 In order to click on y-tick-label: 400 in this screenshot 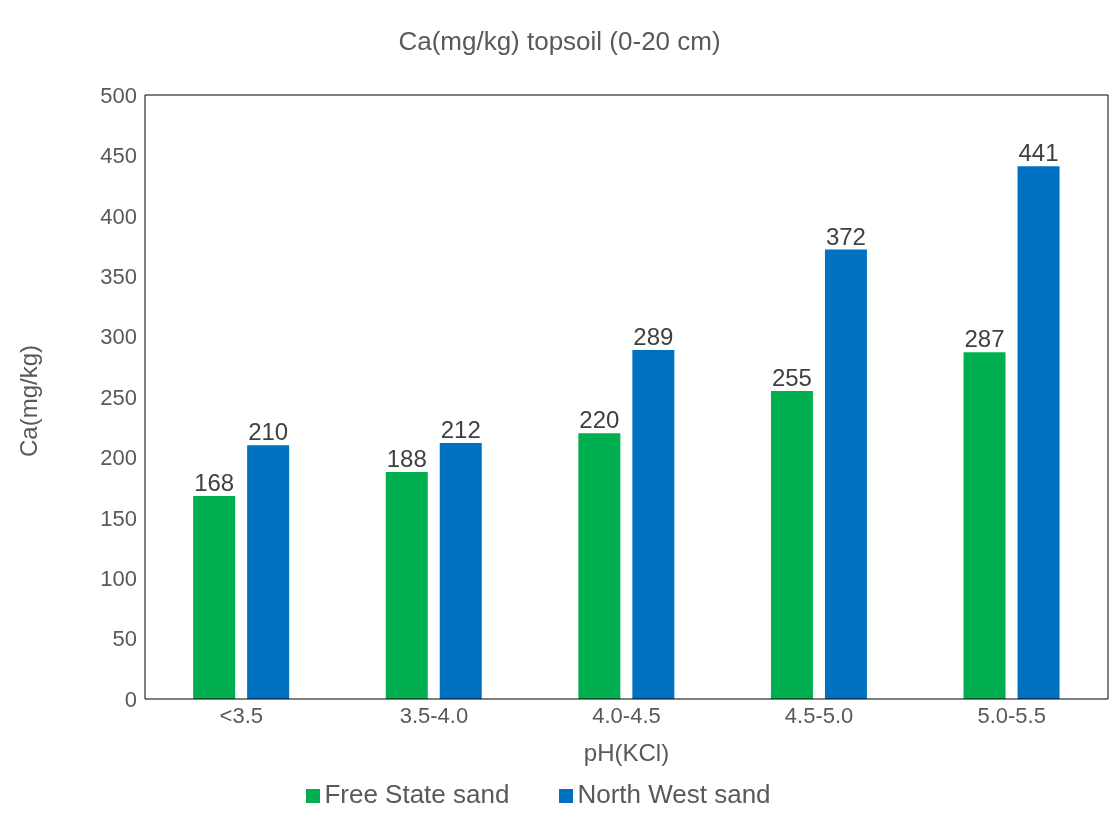, I will do `click(118, 216)`.